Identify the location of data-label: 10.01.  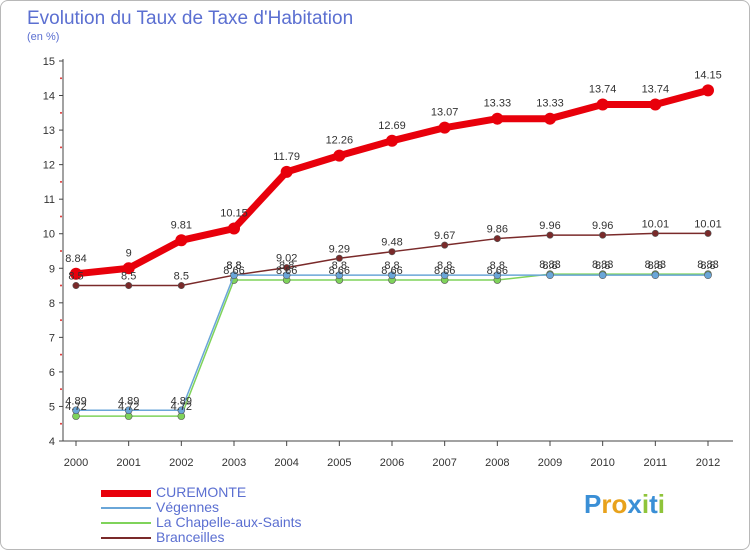
(656, 224).